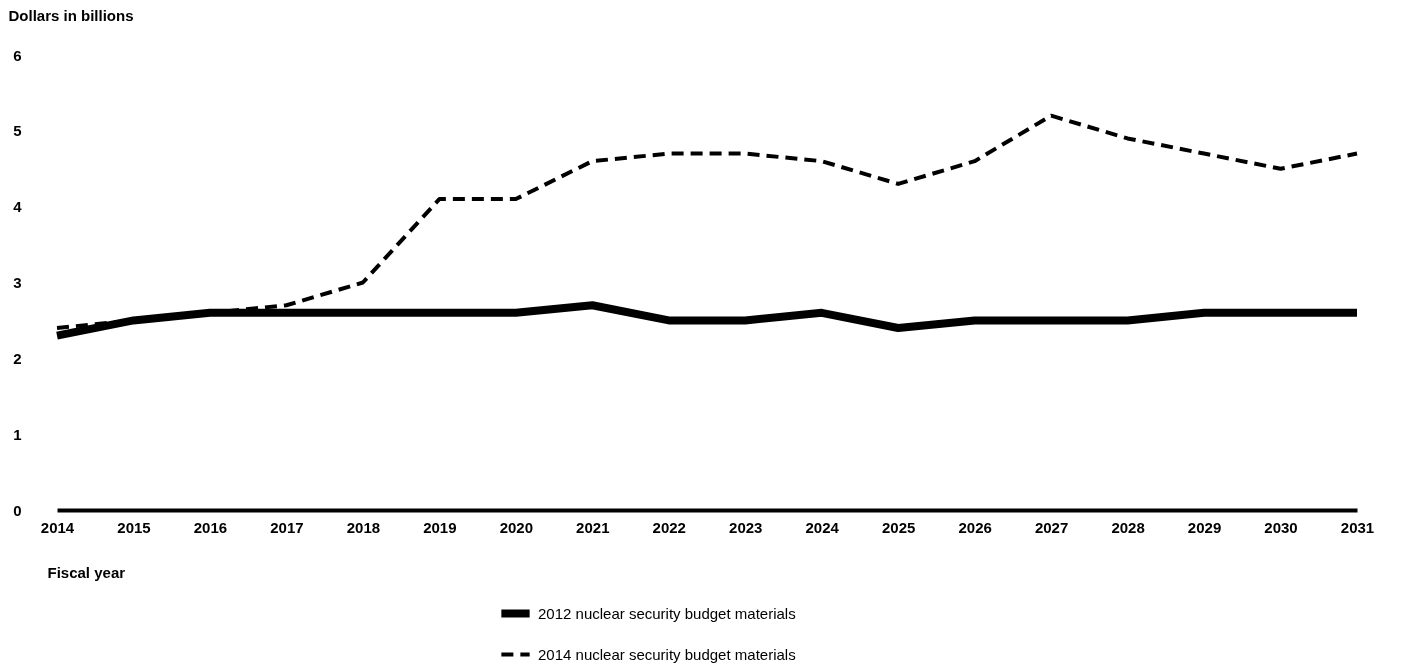 This screenshot has height=667, width=1416. I want to click on x-tick-label: 2019, so click(440, 527).